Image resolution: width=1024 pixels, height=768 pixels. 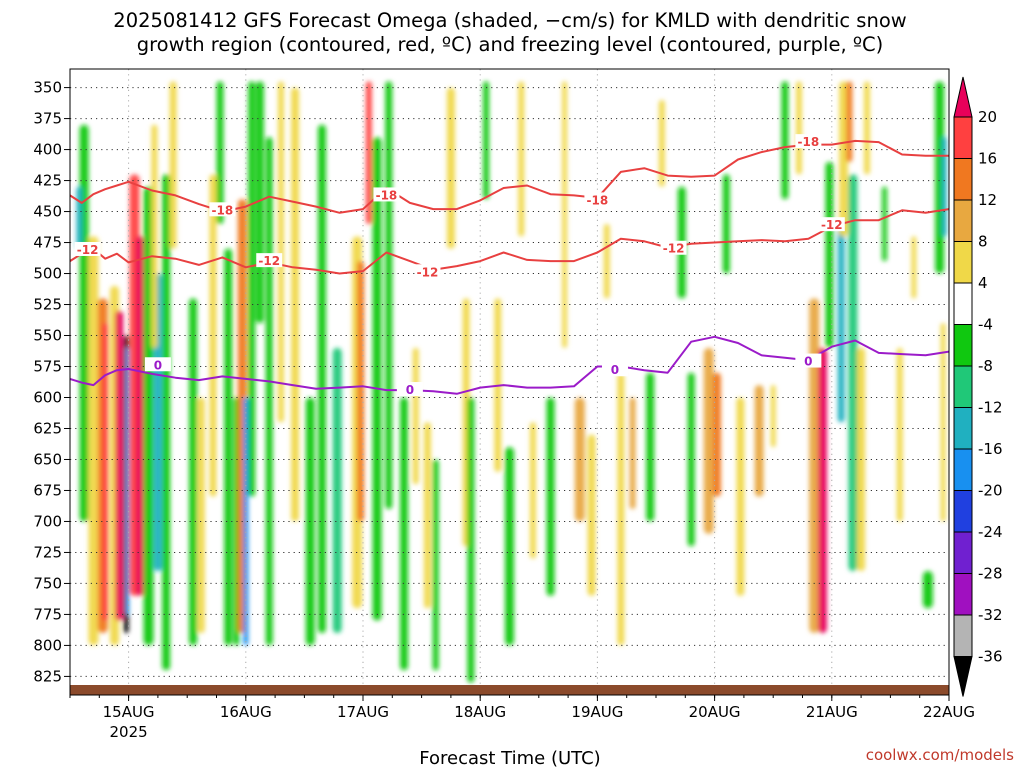 What do you see at coordinates (47, 397) in the screenshot?
I see `y-tick-label: 600` at bounding box center [47, 397].